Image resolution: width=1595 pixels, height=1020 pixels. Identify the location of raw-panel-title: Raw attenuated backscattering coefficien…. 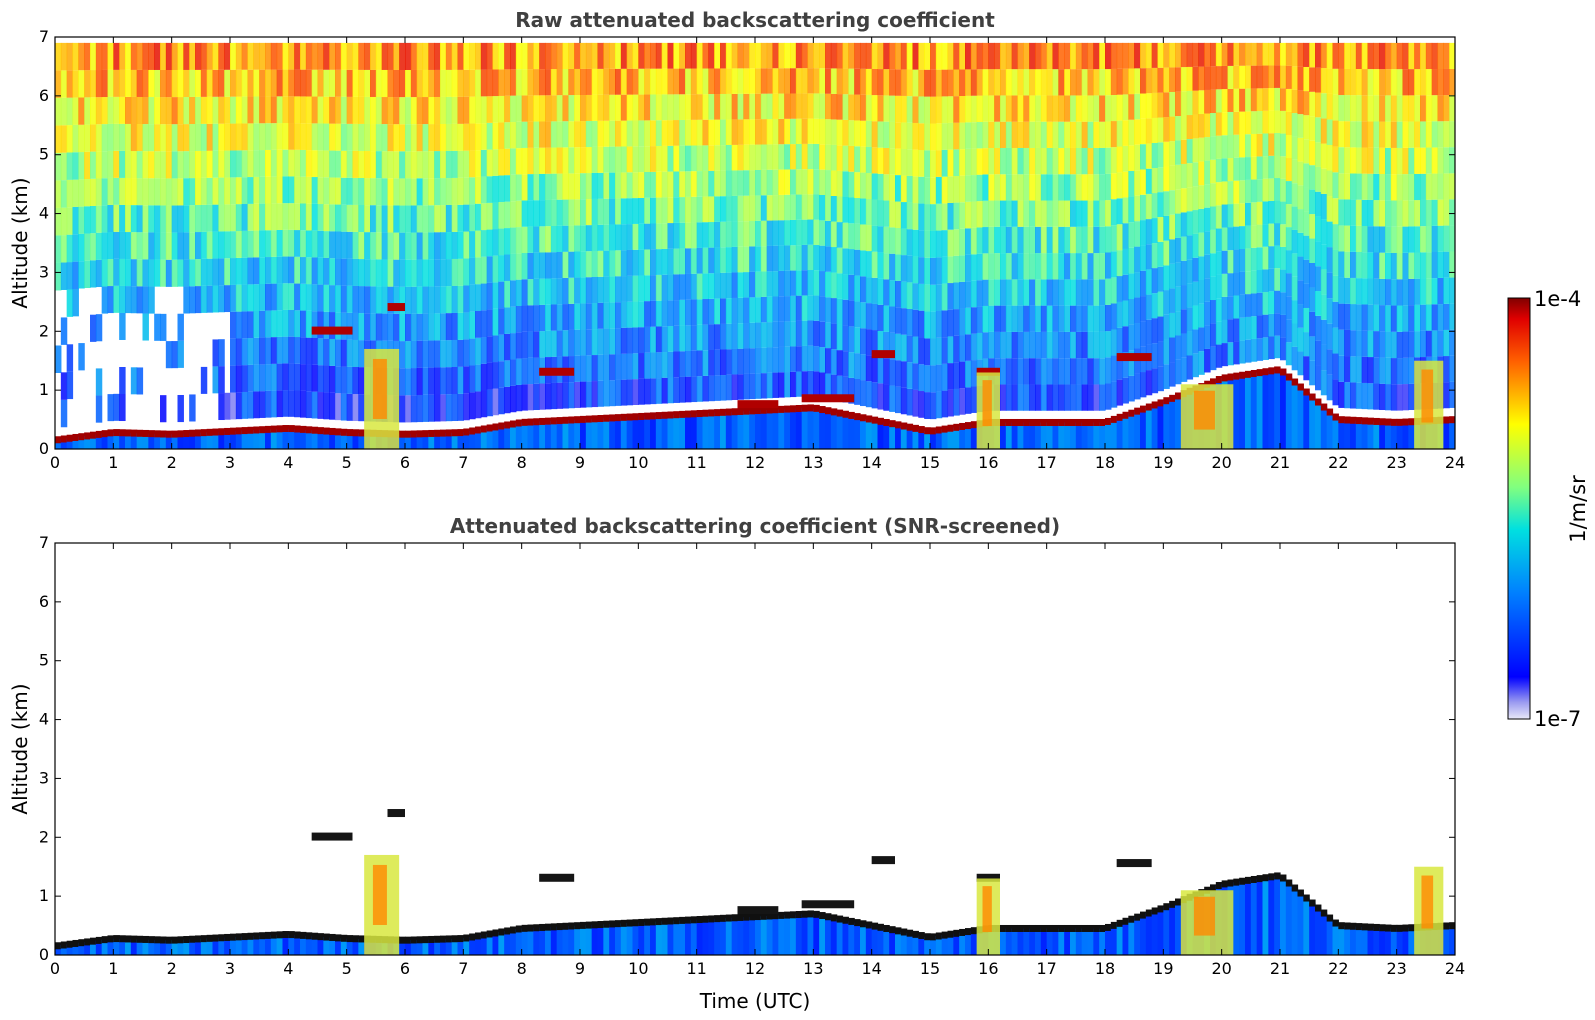
(755, 20).